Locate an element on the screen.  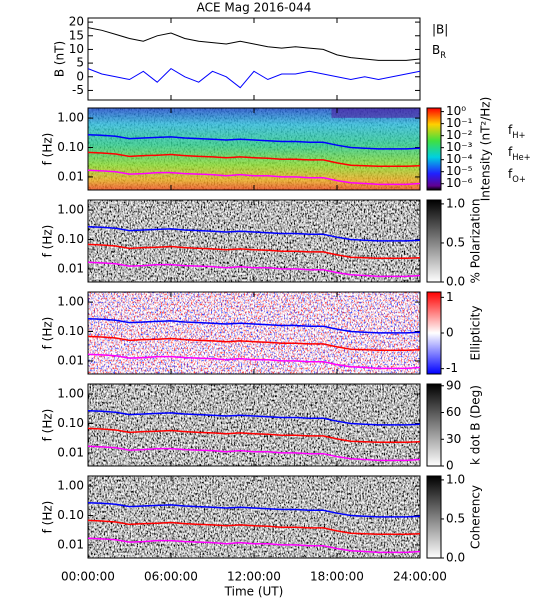
y-tick-label: 5 is located at coordinates (80, 63).